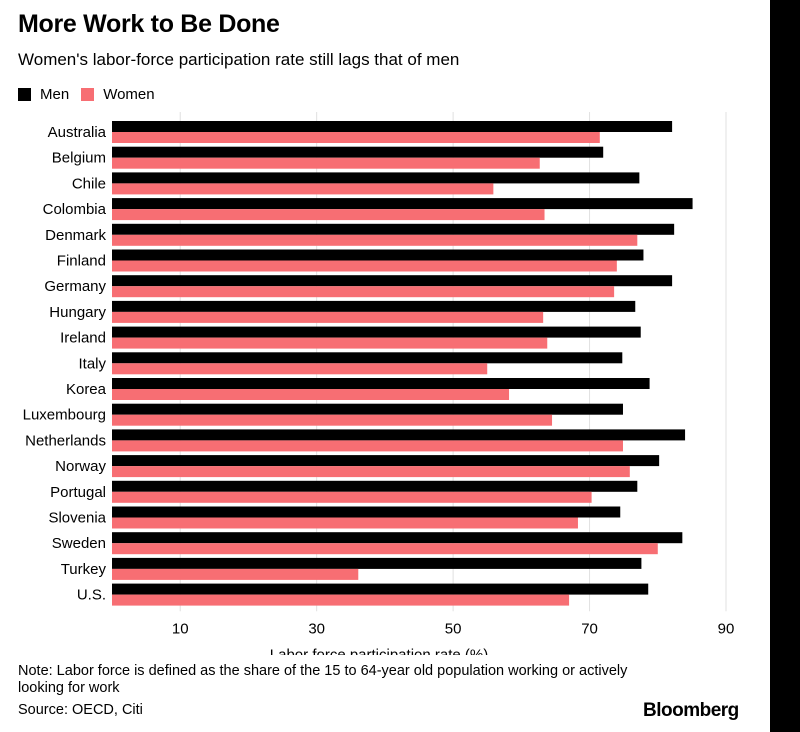  Describe the element at coordinates (88, 94) in the screenshot. I see `legend-swatch-women` at that location.